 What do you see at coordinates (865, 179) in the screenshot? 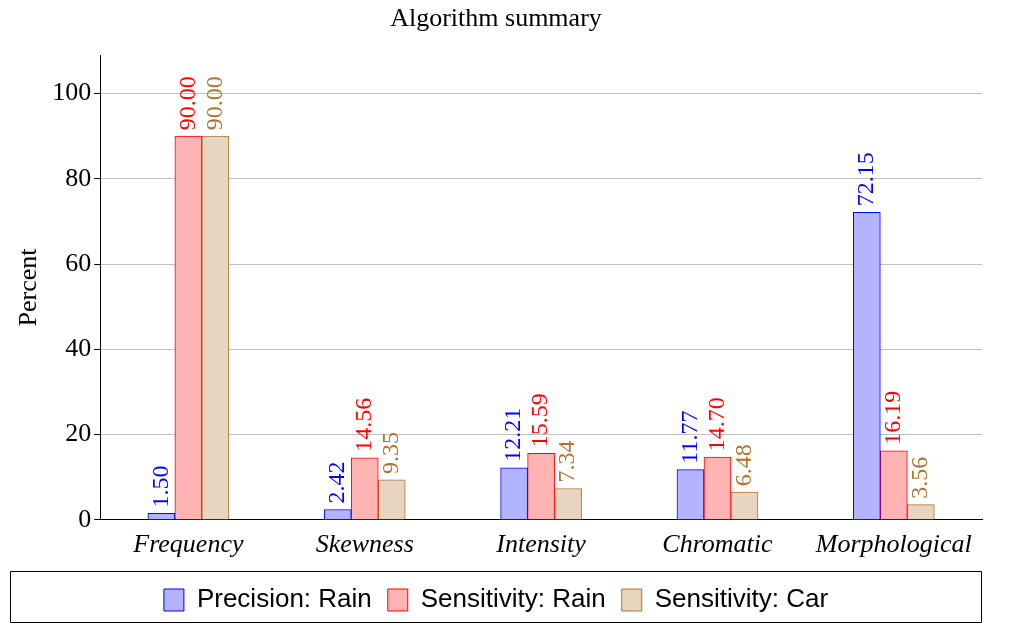
I see `data-label: 72.15` at bounding box center [865, 179].